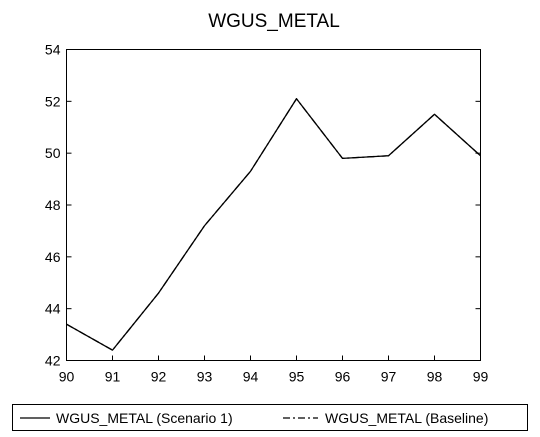 This screenshot has height=437, width=540. I want to click on y-tick-label: 54, so click(53, 50).